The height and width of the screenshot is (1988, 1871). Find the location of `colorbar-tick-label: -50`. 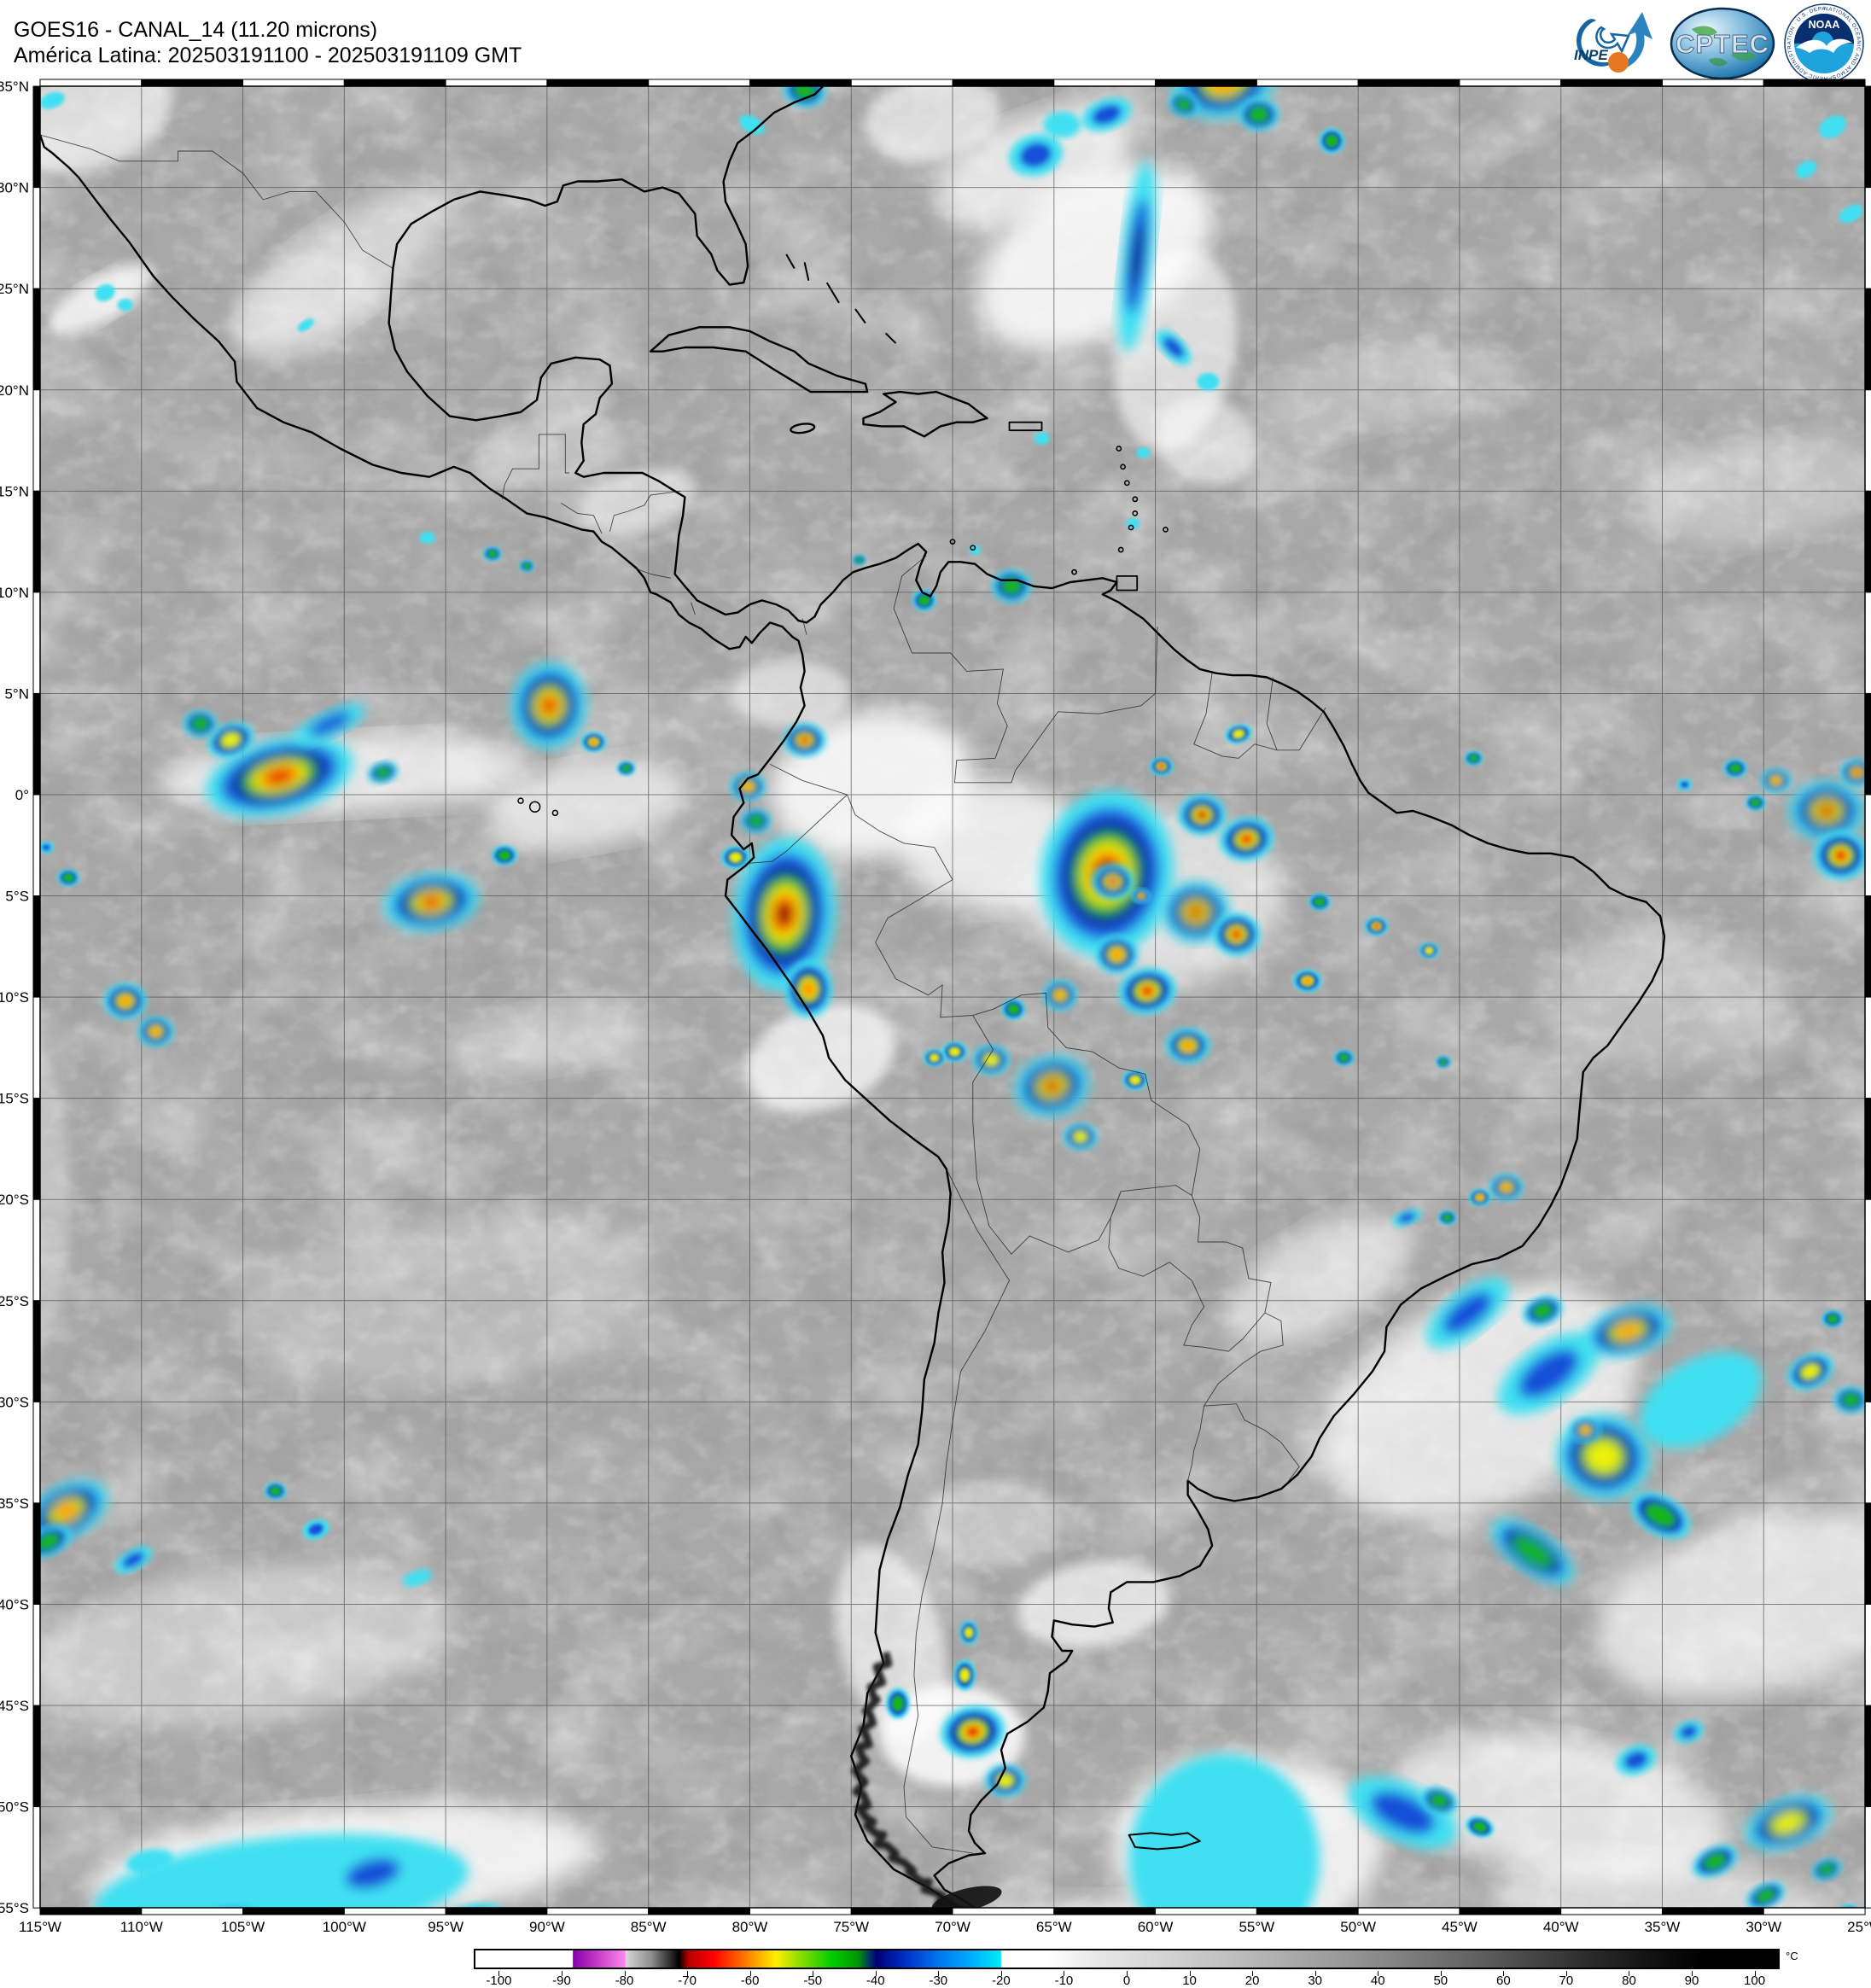

colorbar-tick-label: -50 is located at coordinates (813, 1981).